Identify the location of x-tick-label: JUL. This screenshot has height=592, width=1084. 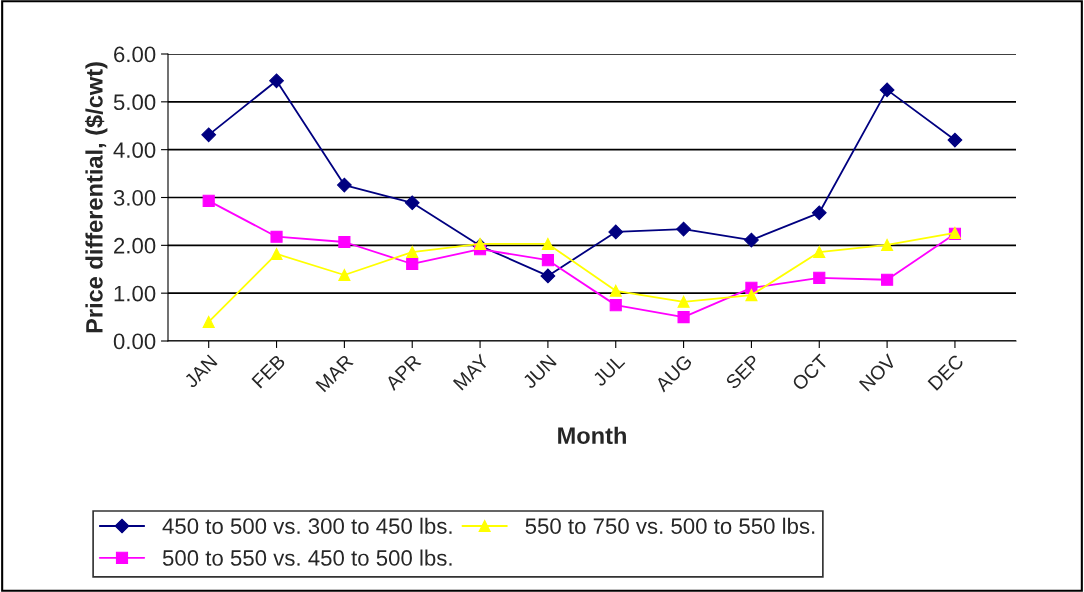
(609, 370).